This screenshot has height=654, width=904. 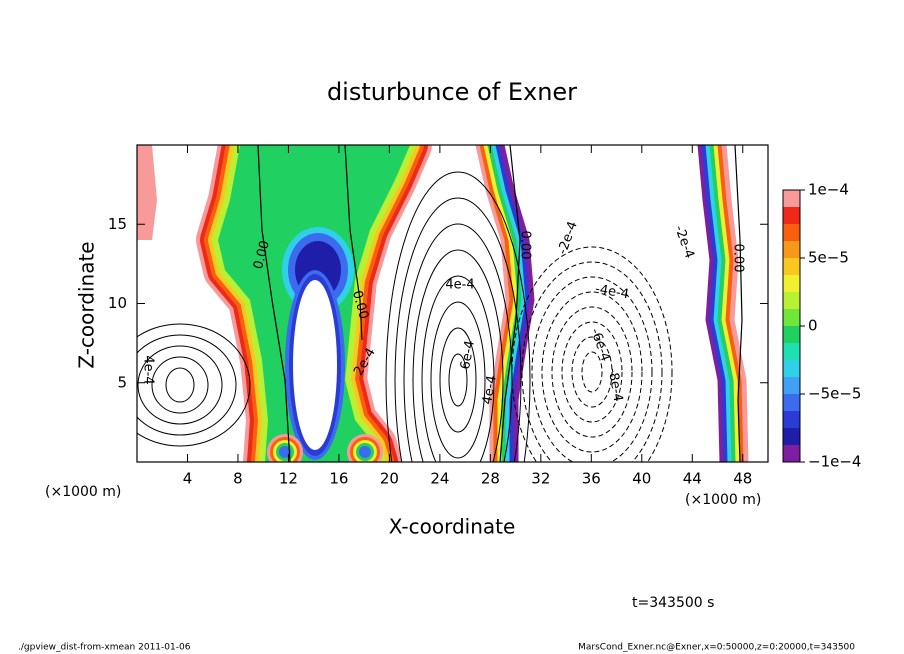 What do you see at coordinates (615, 385) in the screenshot?
I see `contour-label: -8e-4` at bounding box center [615, 385].